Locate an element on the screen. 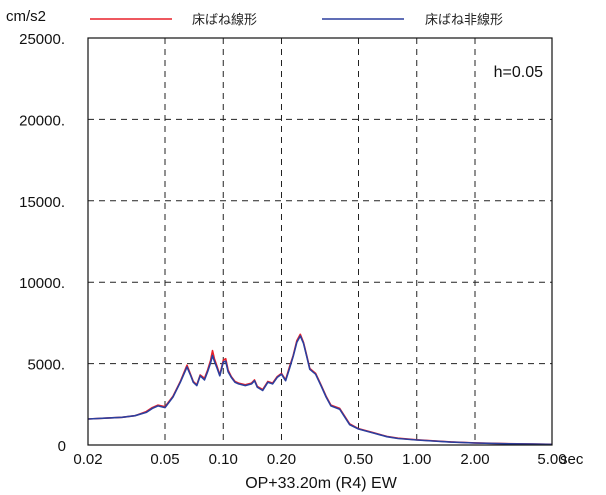  y-unit-label: cm/s2 is located at coordinates (26, 16).